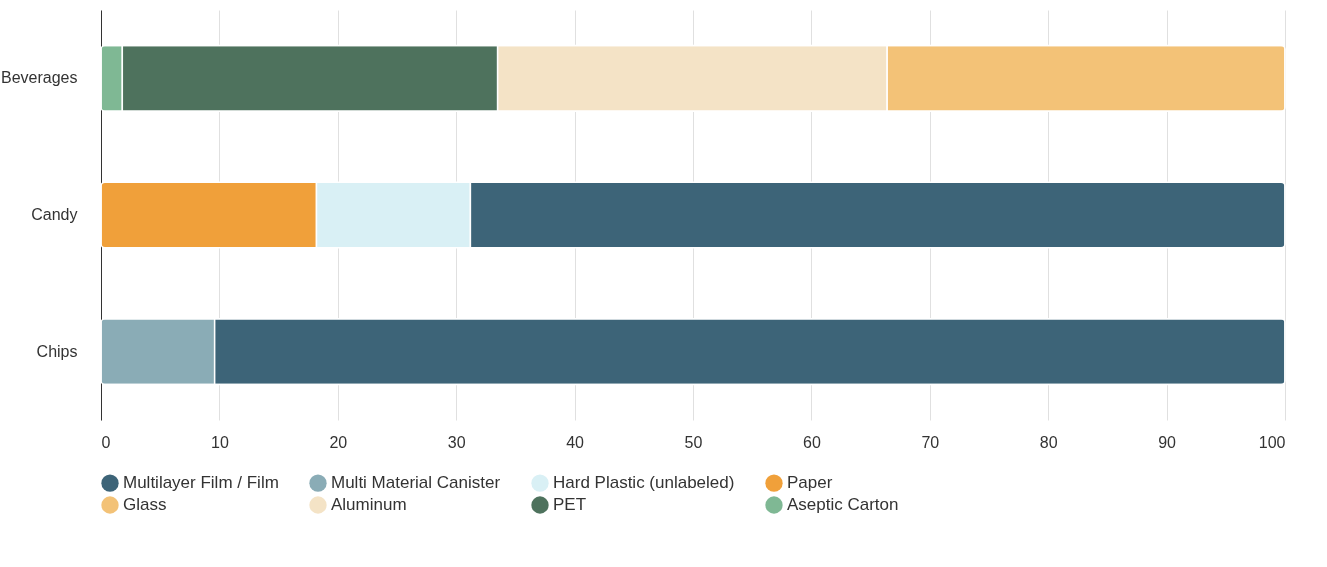 This screenshot has height=567, width=1327. I want to click on y-tick-label: Candy, so click(54, 214).